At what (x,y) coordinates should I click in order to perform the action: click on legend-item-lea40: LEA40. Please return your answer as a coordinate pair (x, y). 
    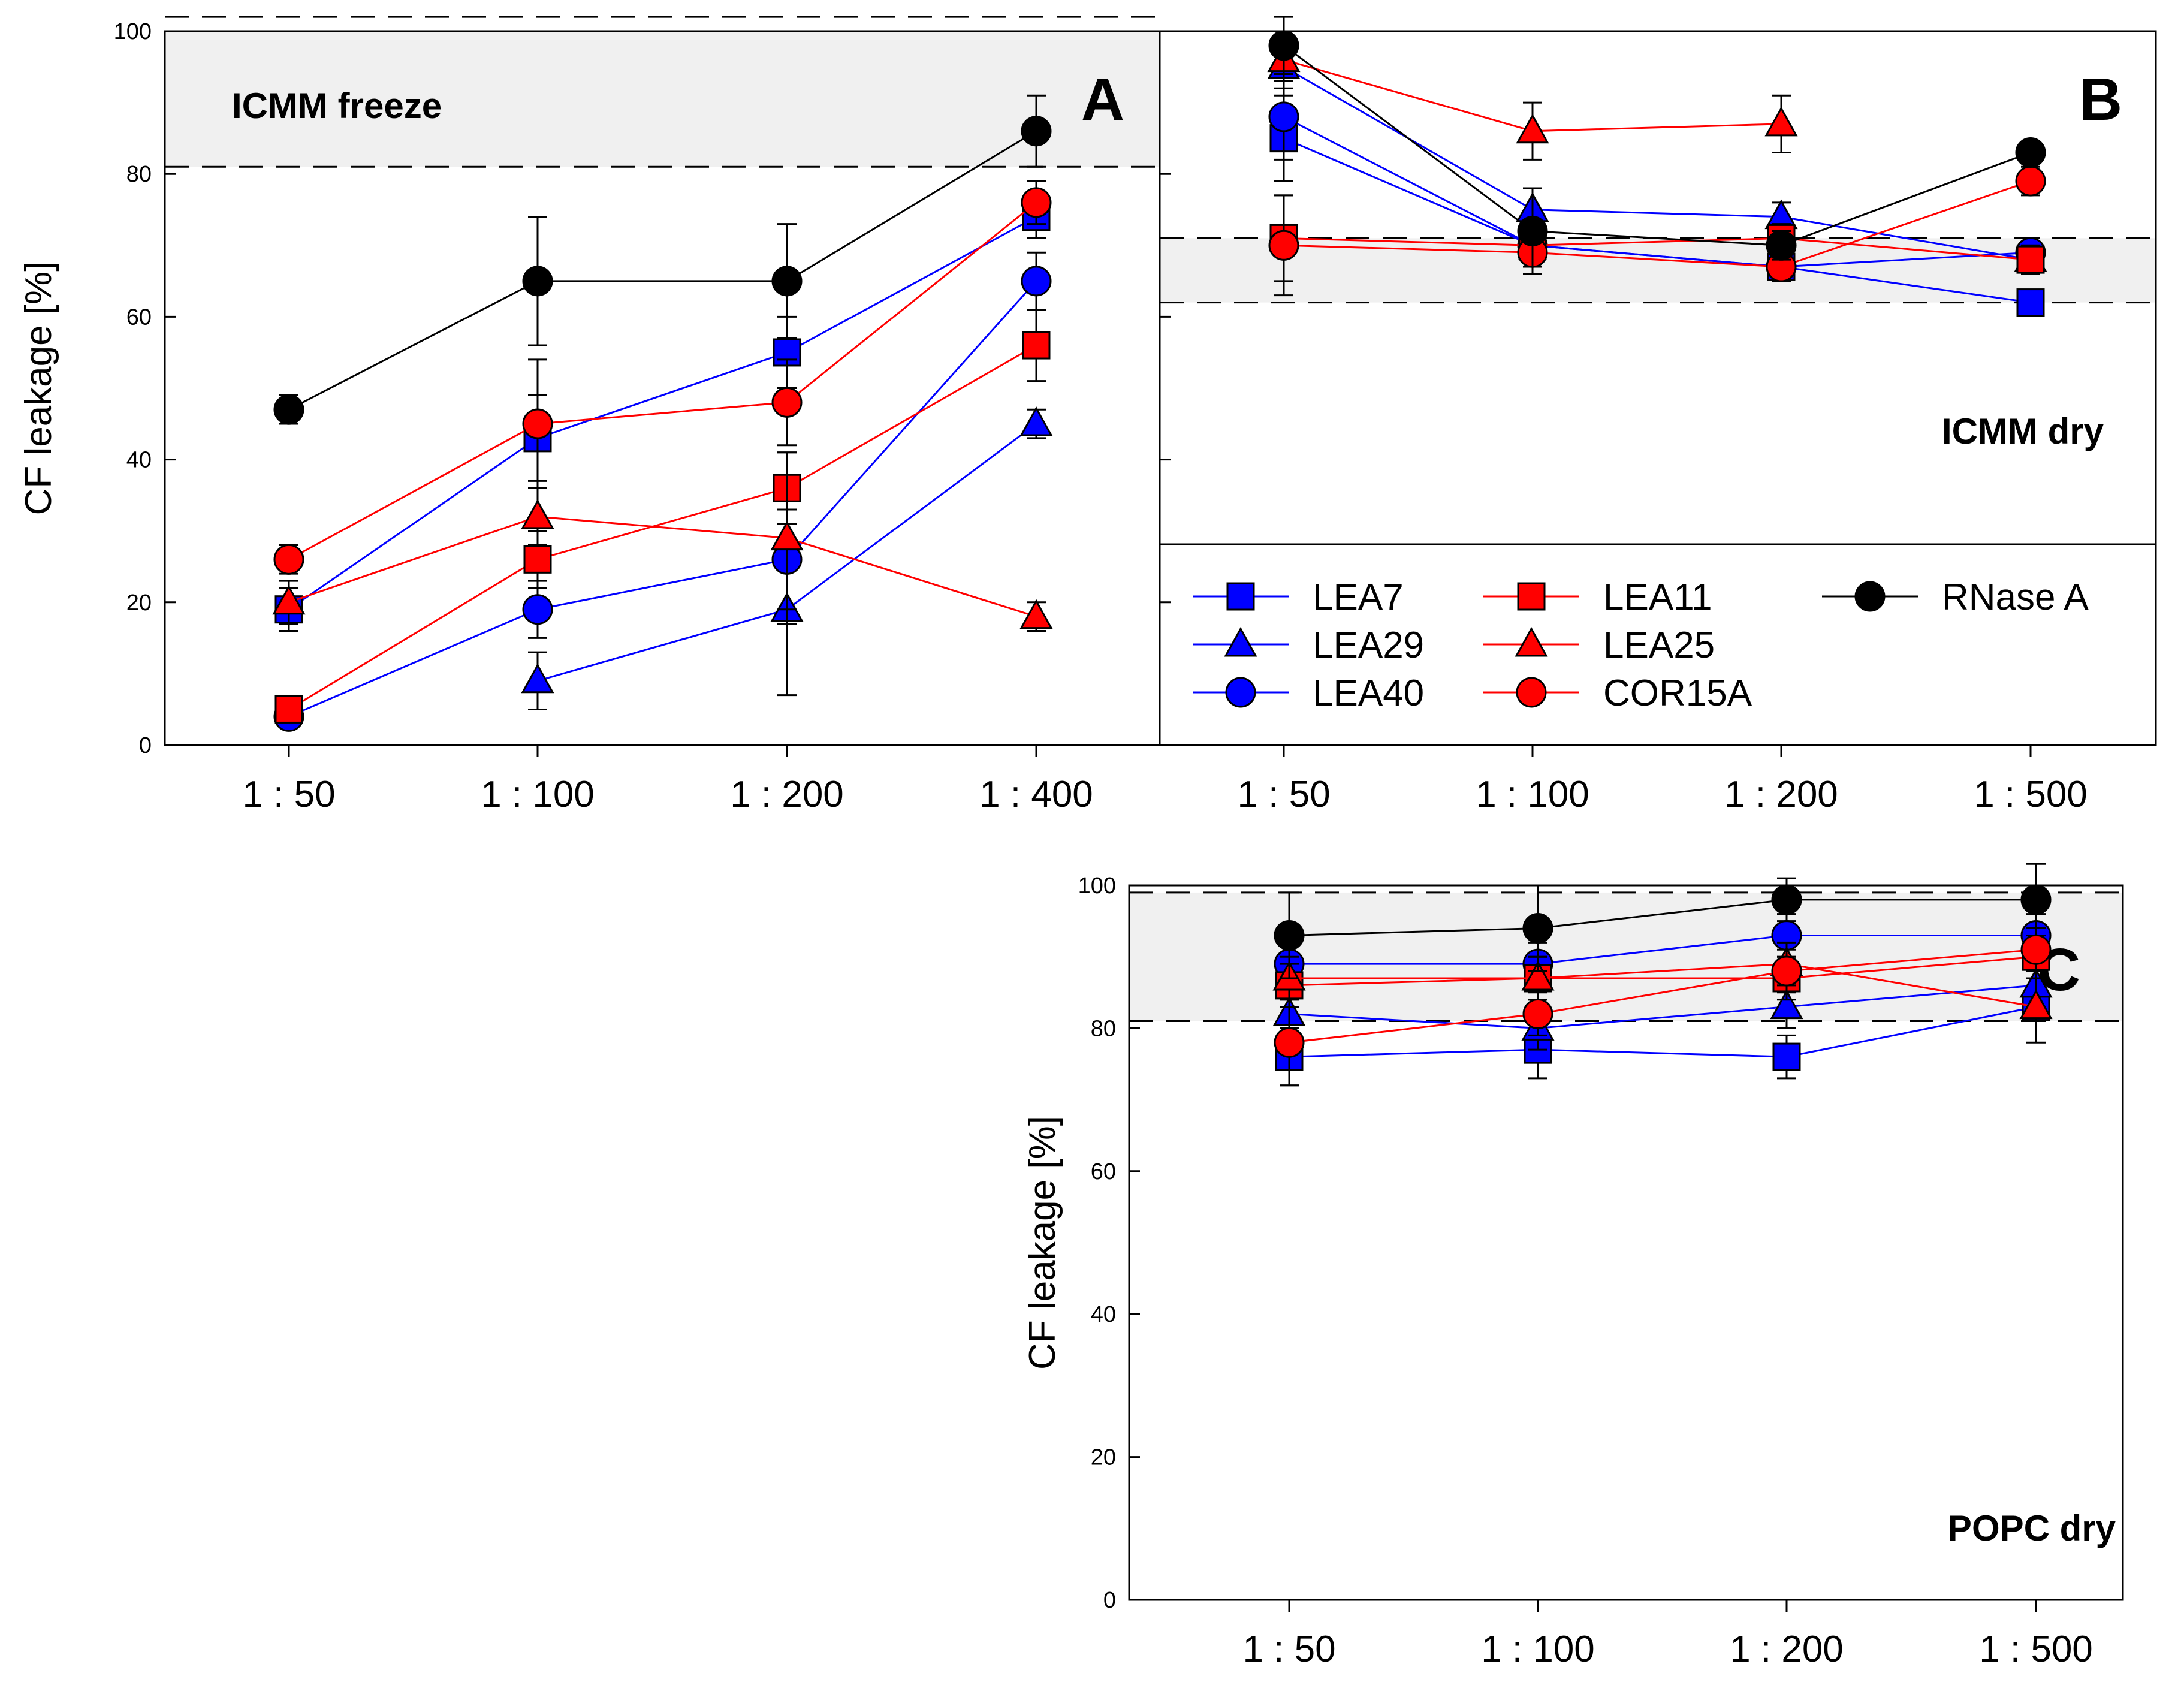
    Looking at the image, I should click on (1309, 693).